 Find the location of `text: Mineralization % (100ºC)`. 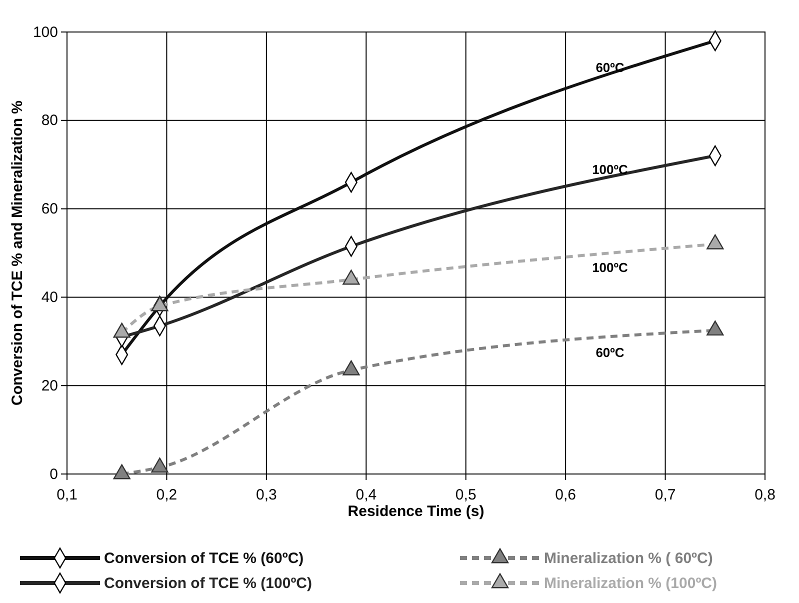

text: Mineralization % (100ºC) is located at coordinates (631, 583).